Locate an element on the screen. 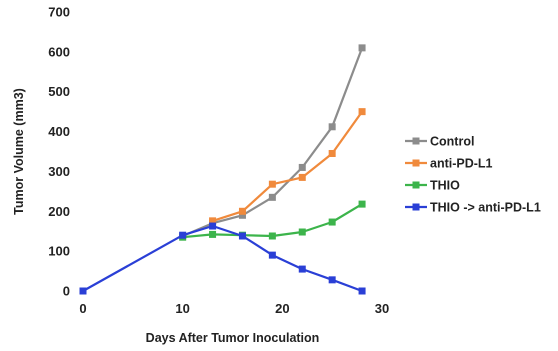 The width and height of the screenshot is (558, 351). legend-label: THIO is located at coordinates (445, 186).